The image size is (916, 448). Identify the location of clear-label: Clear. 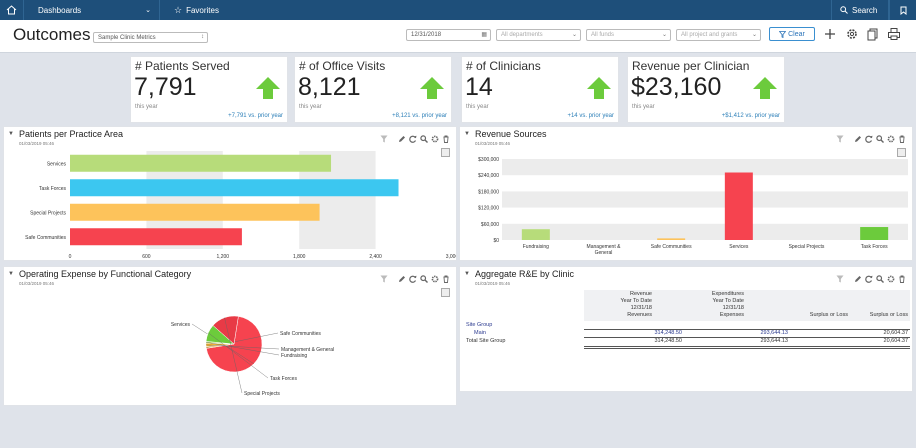
(796, 34).